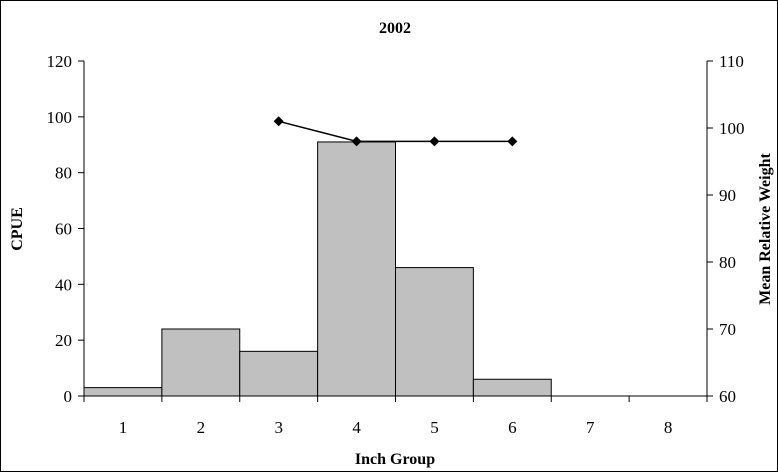  What do you see at coordinates (512, 427) in the screenshot?
I see `x-tick-label: 6` at bounding box center [512, 427].